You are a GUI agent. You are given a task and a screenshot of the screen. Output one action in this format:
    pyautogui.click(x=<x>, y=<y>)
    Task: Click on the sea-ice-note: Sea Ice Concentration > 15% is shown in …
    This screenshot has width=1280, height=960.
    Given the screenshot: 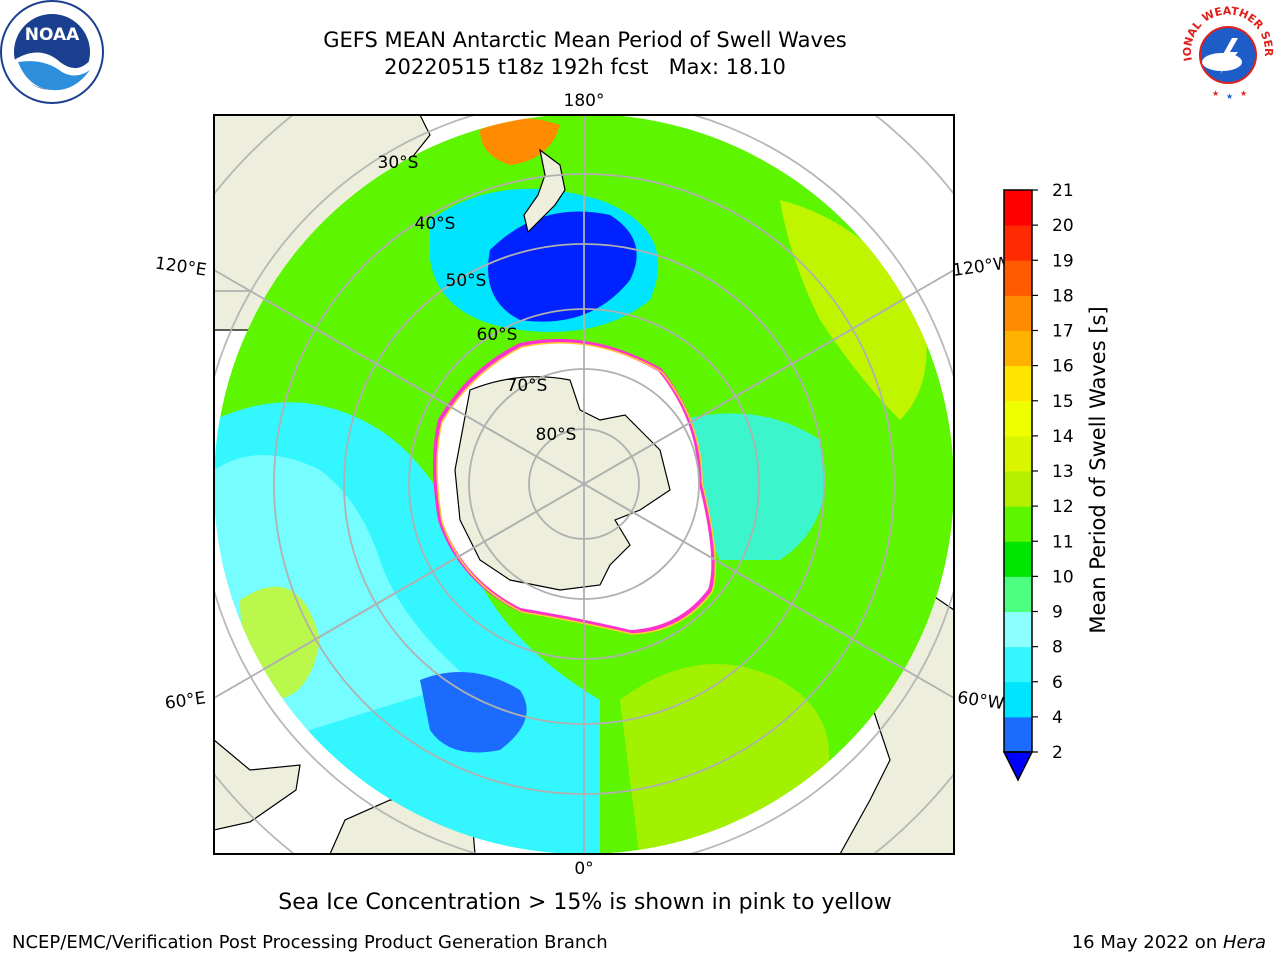 What is the action you would take?
    pyautogui.click(x=585, y=902)
    